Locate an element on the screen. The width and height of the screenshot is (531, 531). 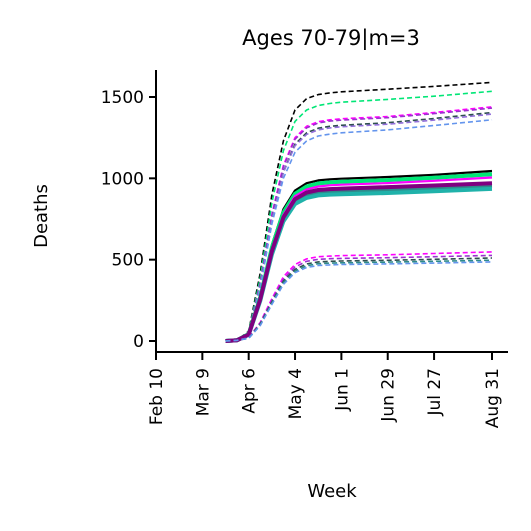
x-tick-label: Apr 6 is located at coordinates (250, 391).